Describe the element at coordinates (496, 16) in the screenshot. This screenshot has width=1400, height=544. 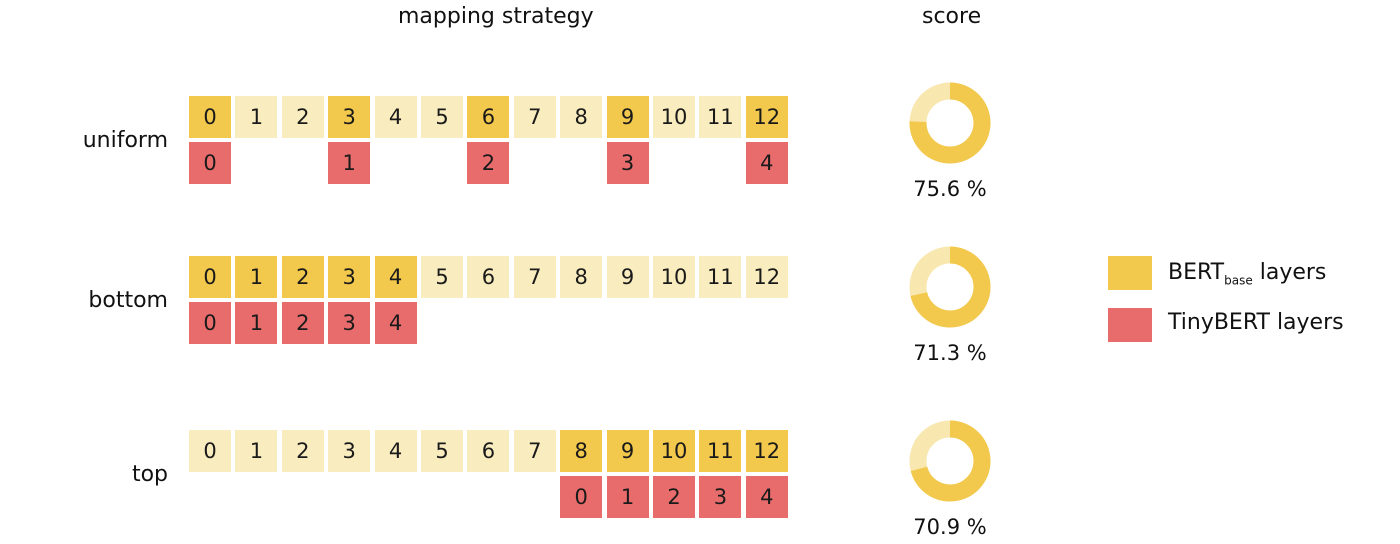
I see `mapping-strategy-header: mapping strategy` at that location.